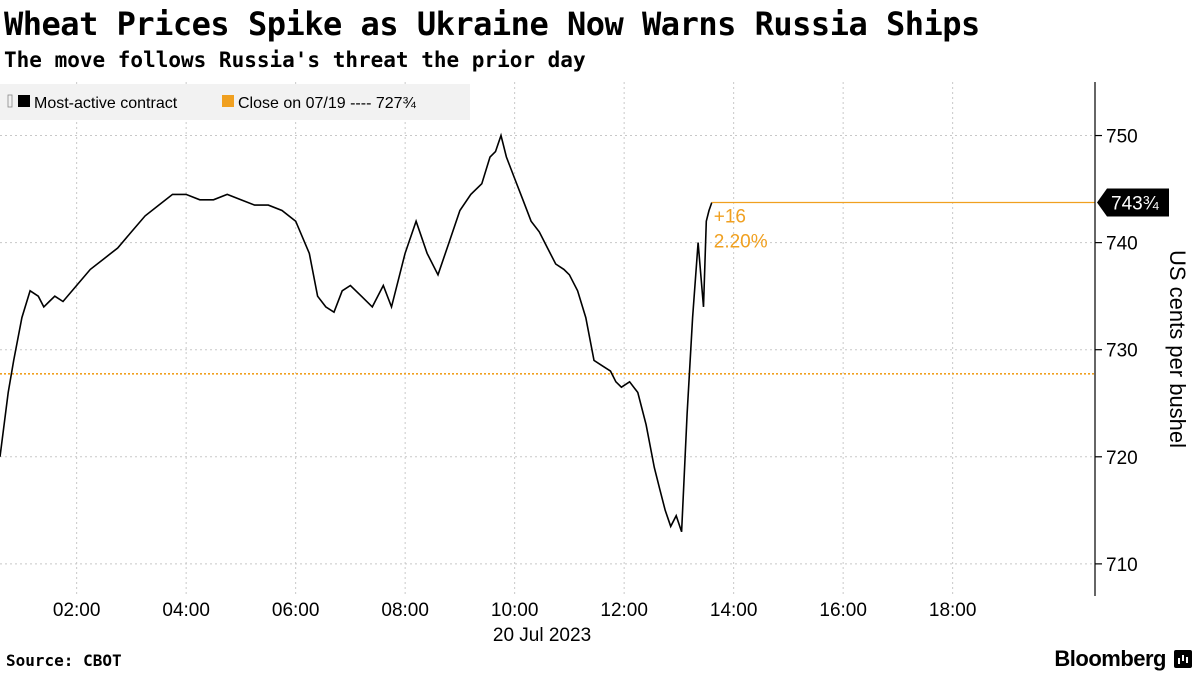  What do you see at coordinates (106, 103) in the screenshot?
I see `legend-label-series: Most-active contract` at bounding box center [106, 103].